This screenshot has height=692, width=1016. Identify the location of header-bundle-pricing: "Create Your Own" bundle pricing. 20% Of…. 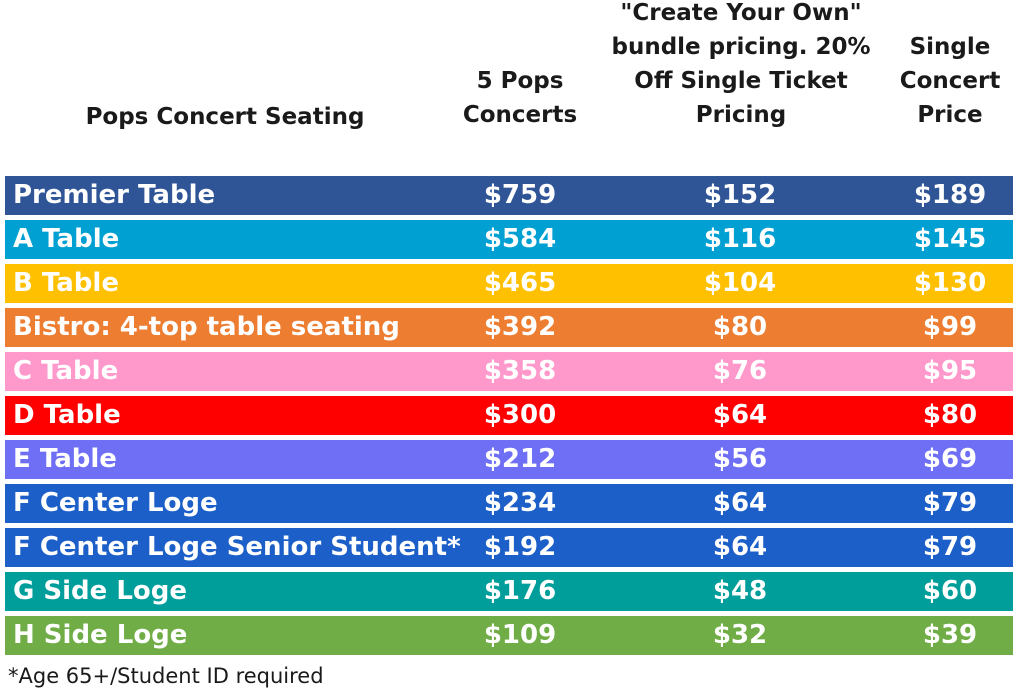
(741, 64).